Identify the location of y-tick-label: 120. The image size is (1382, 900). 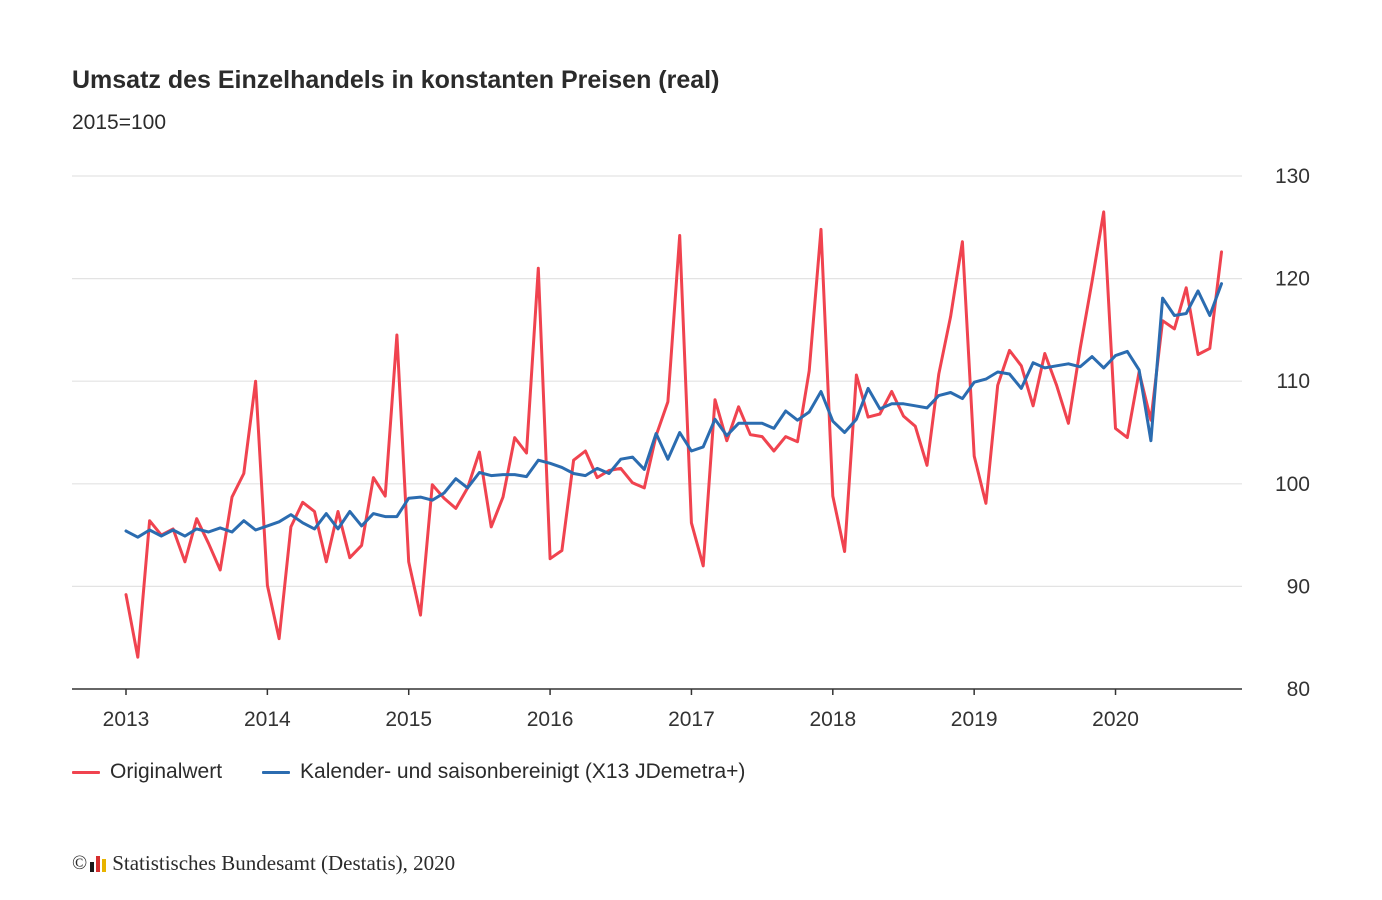
(1292, 279).